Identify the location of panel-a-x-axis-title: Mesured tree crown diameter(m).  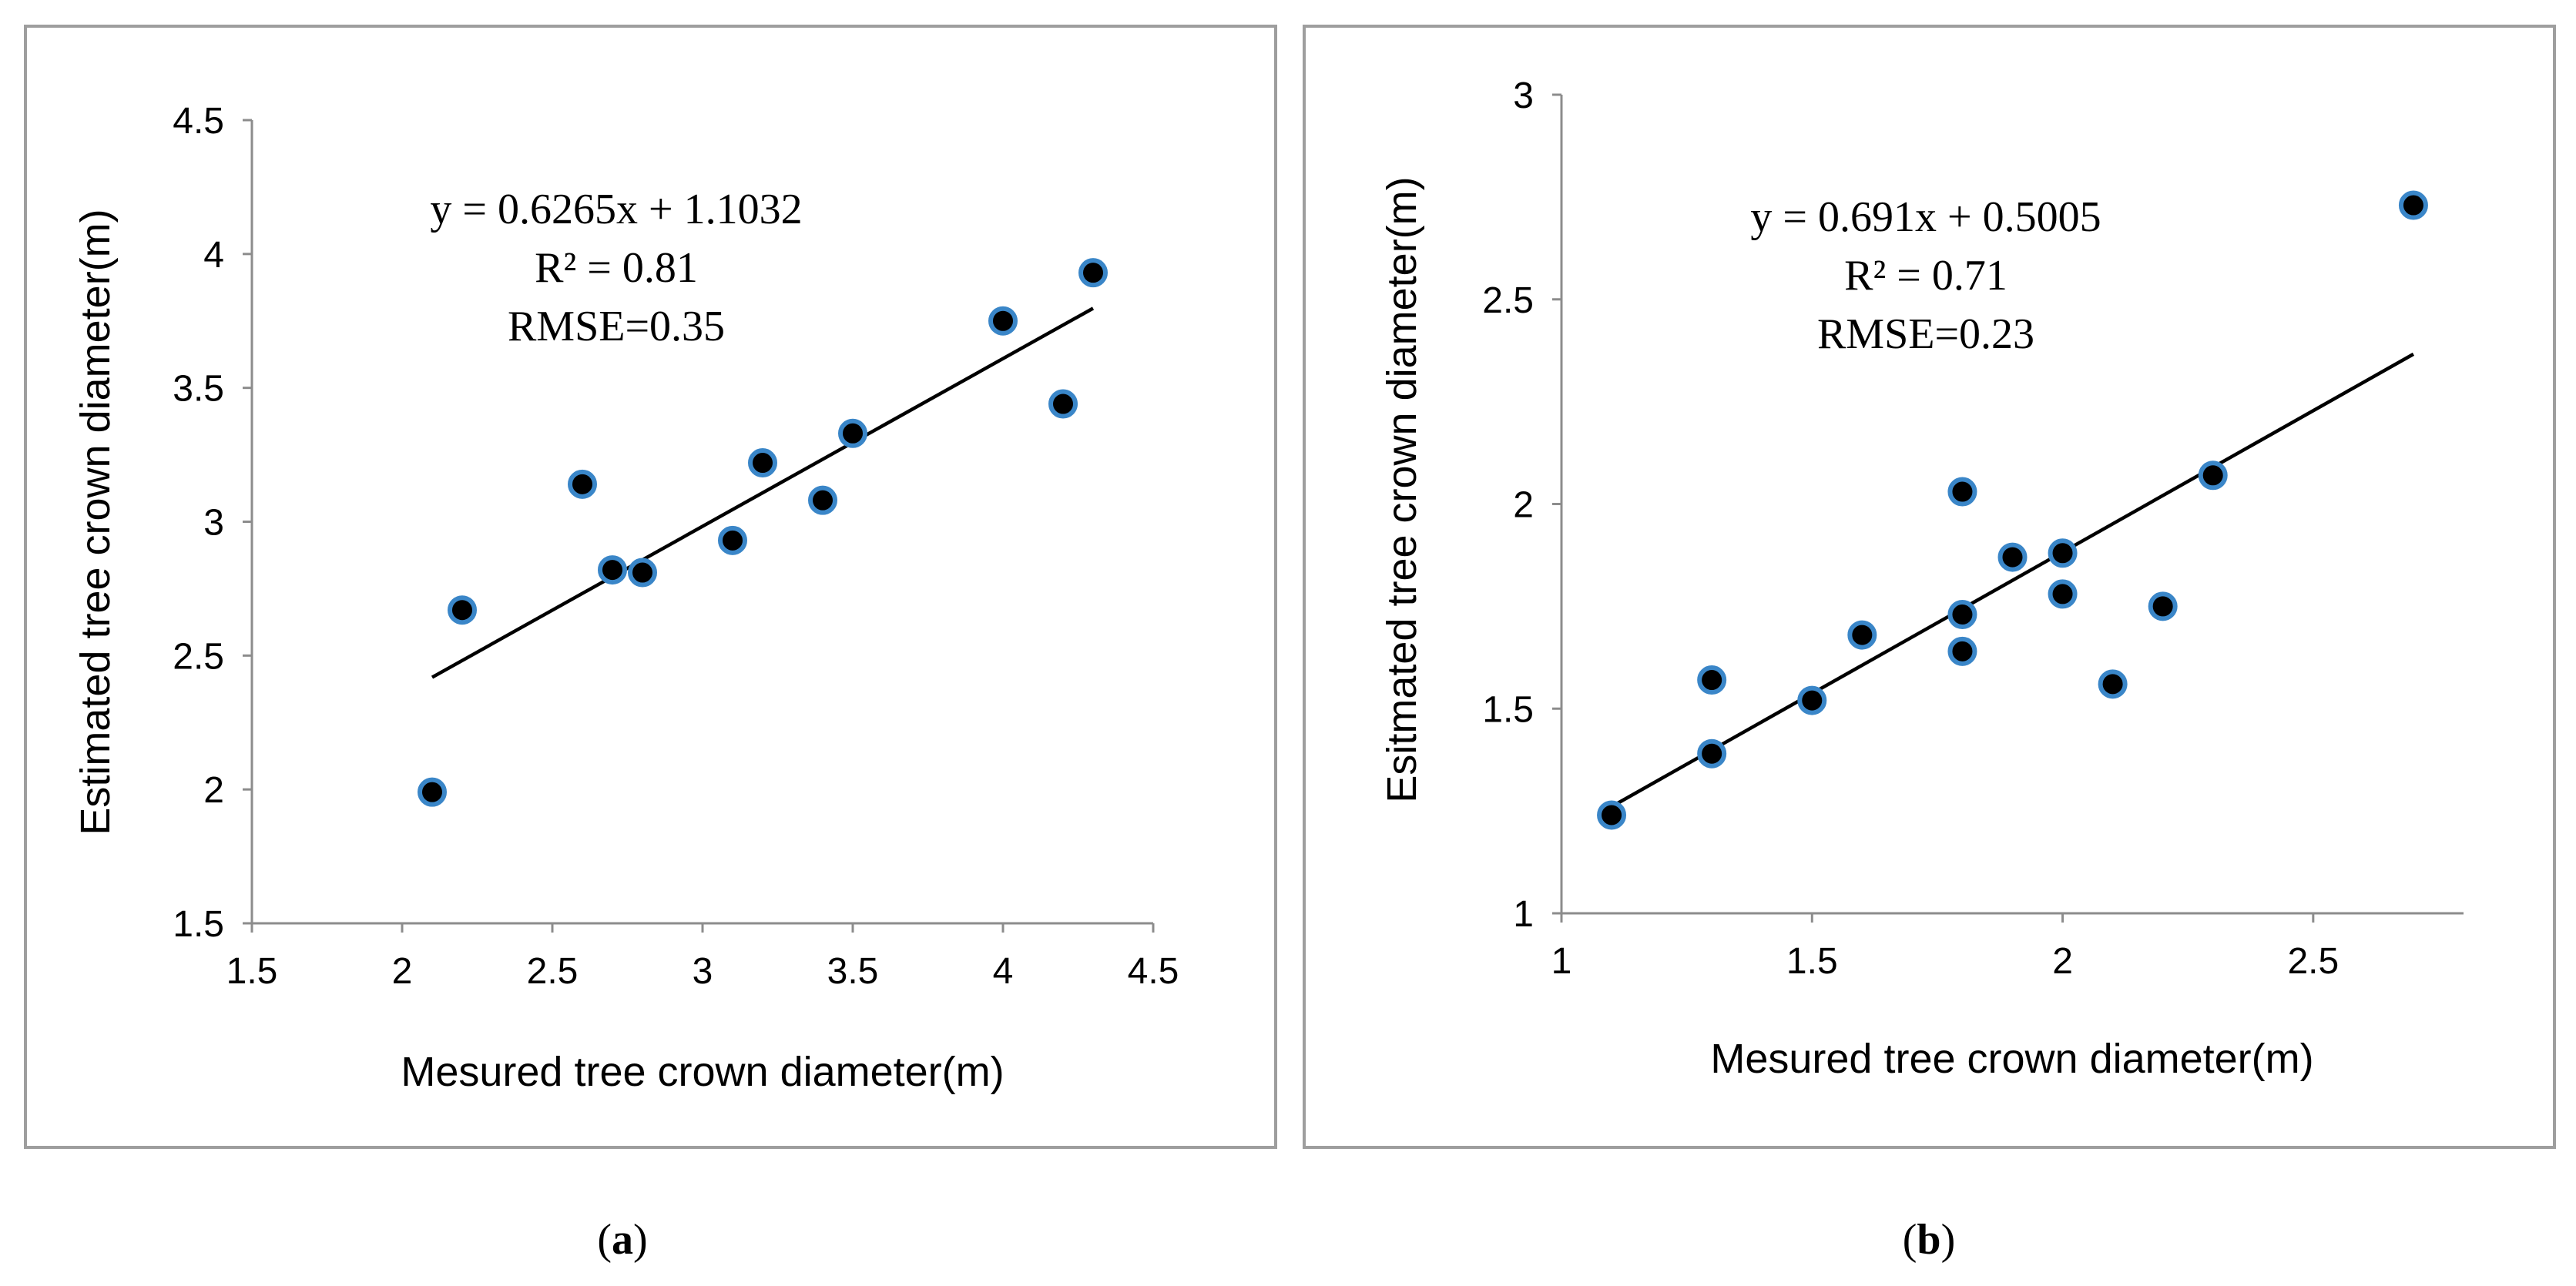
(702, 1072).